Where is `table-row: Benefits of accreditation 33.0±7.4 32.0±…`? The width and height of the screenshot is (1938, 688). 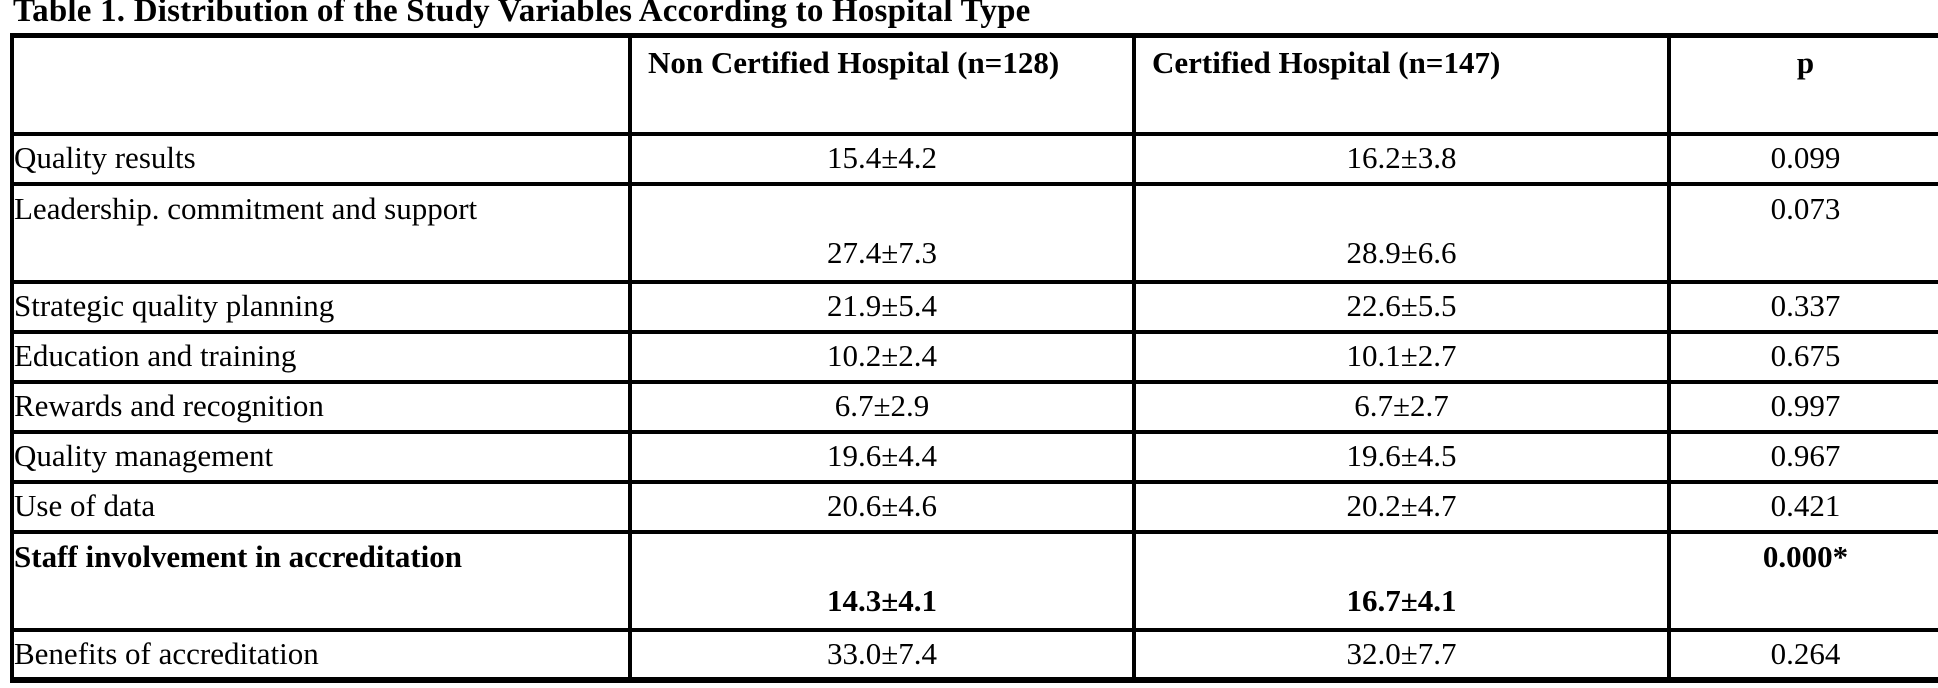
table-row: Benefits of accreditation 33.0±7.4 32.0±… is located at coordinates (974, 654).